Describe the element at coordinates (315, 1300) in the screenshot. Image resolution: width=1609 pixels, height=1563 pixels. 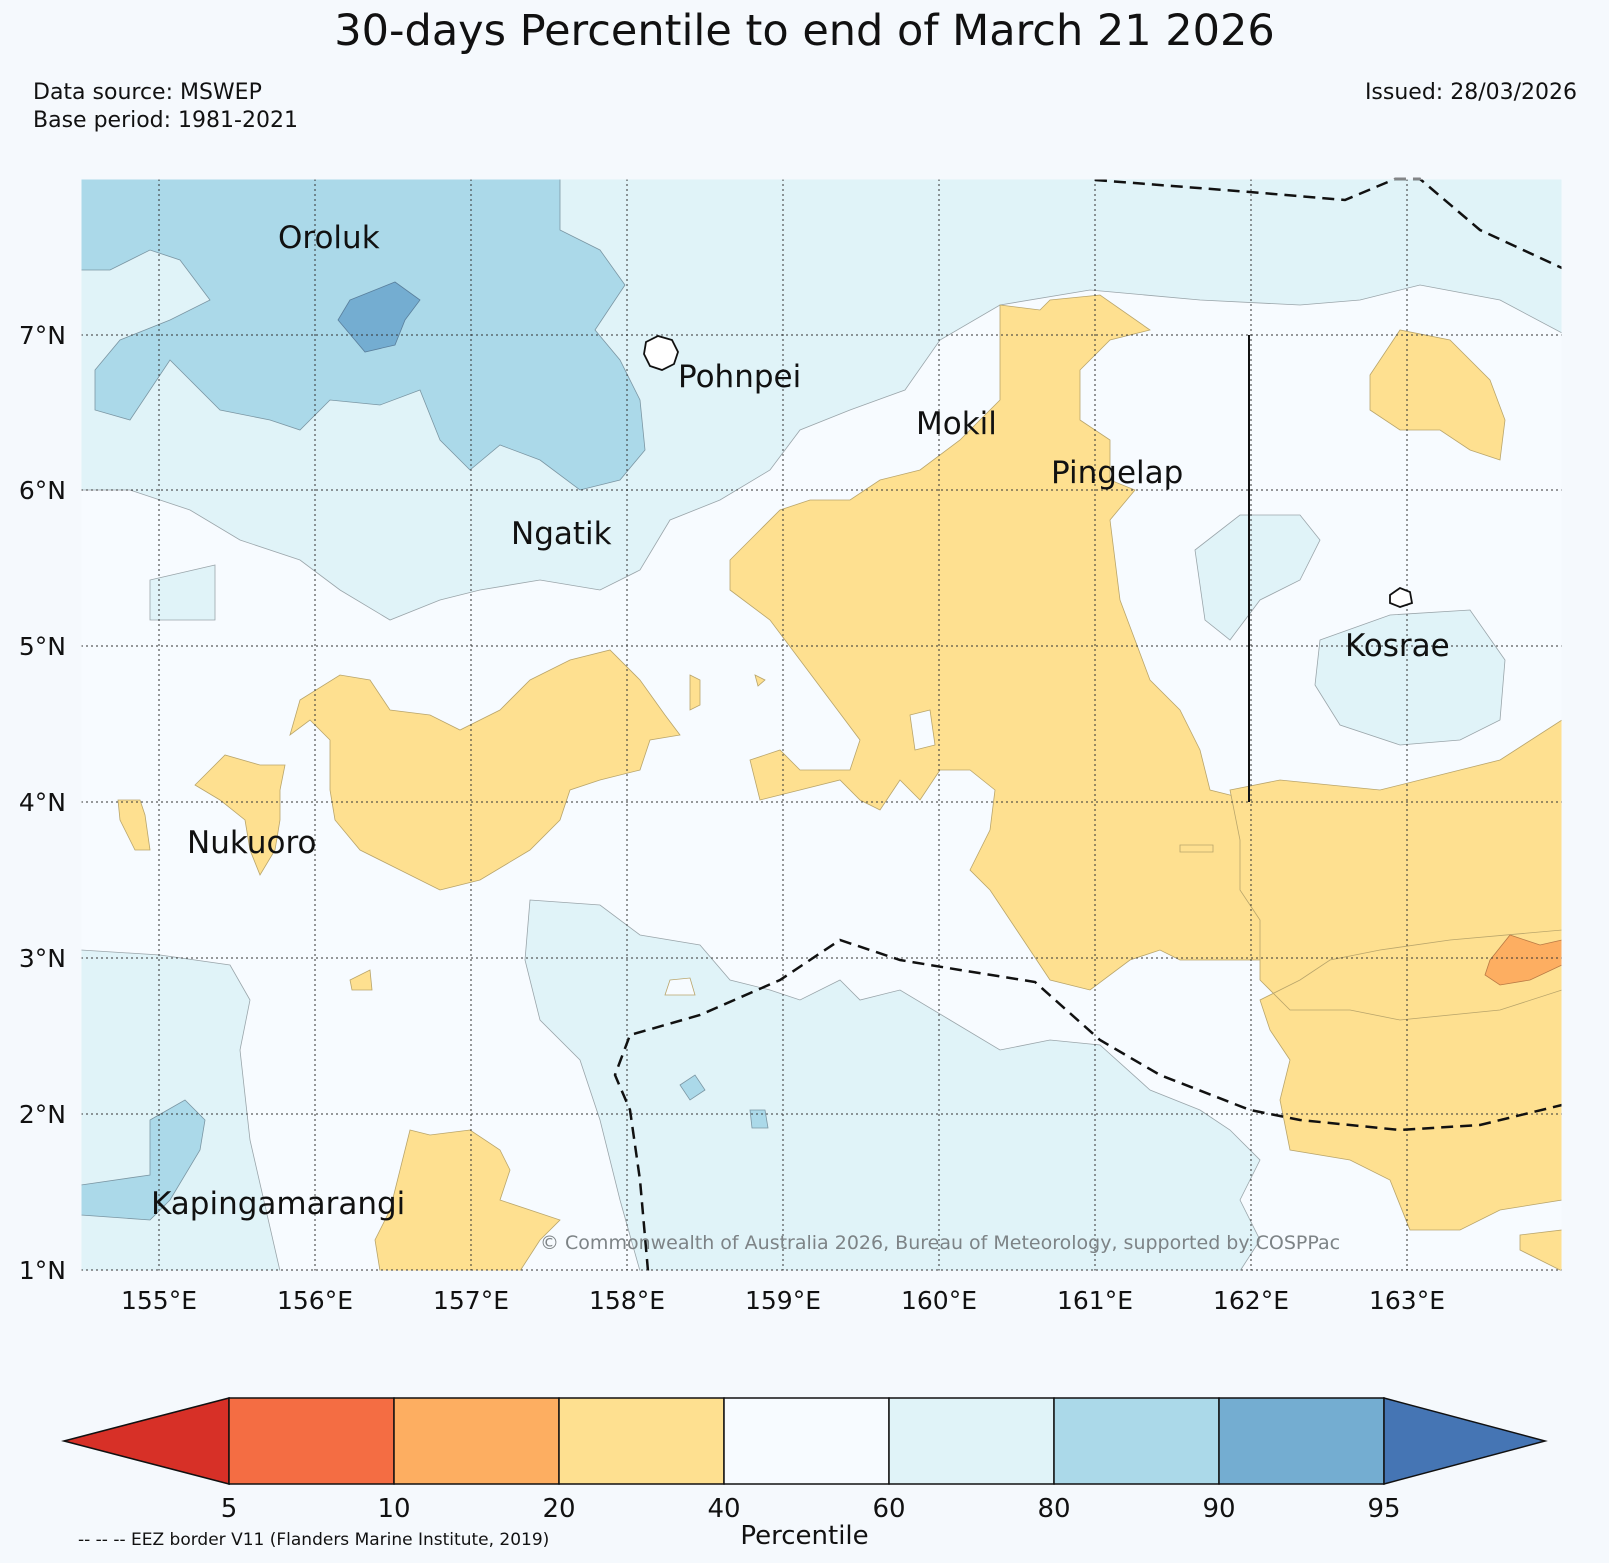
I see `lon-tick-label: 156°E` at that location.